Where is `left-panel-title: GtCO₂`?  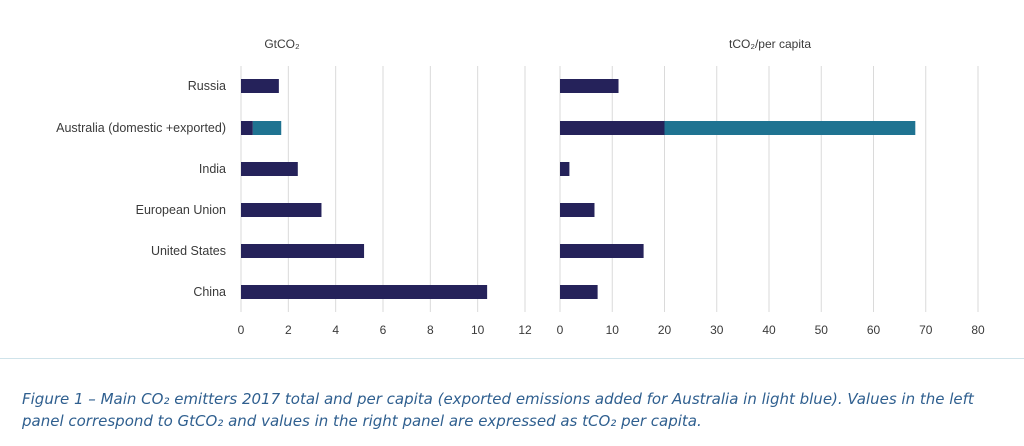
left-panel-title: GtCO₂ is located at coordinates (282, 44).